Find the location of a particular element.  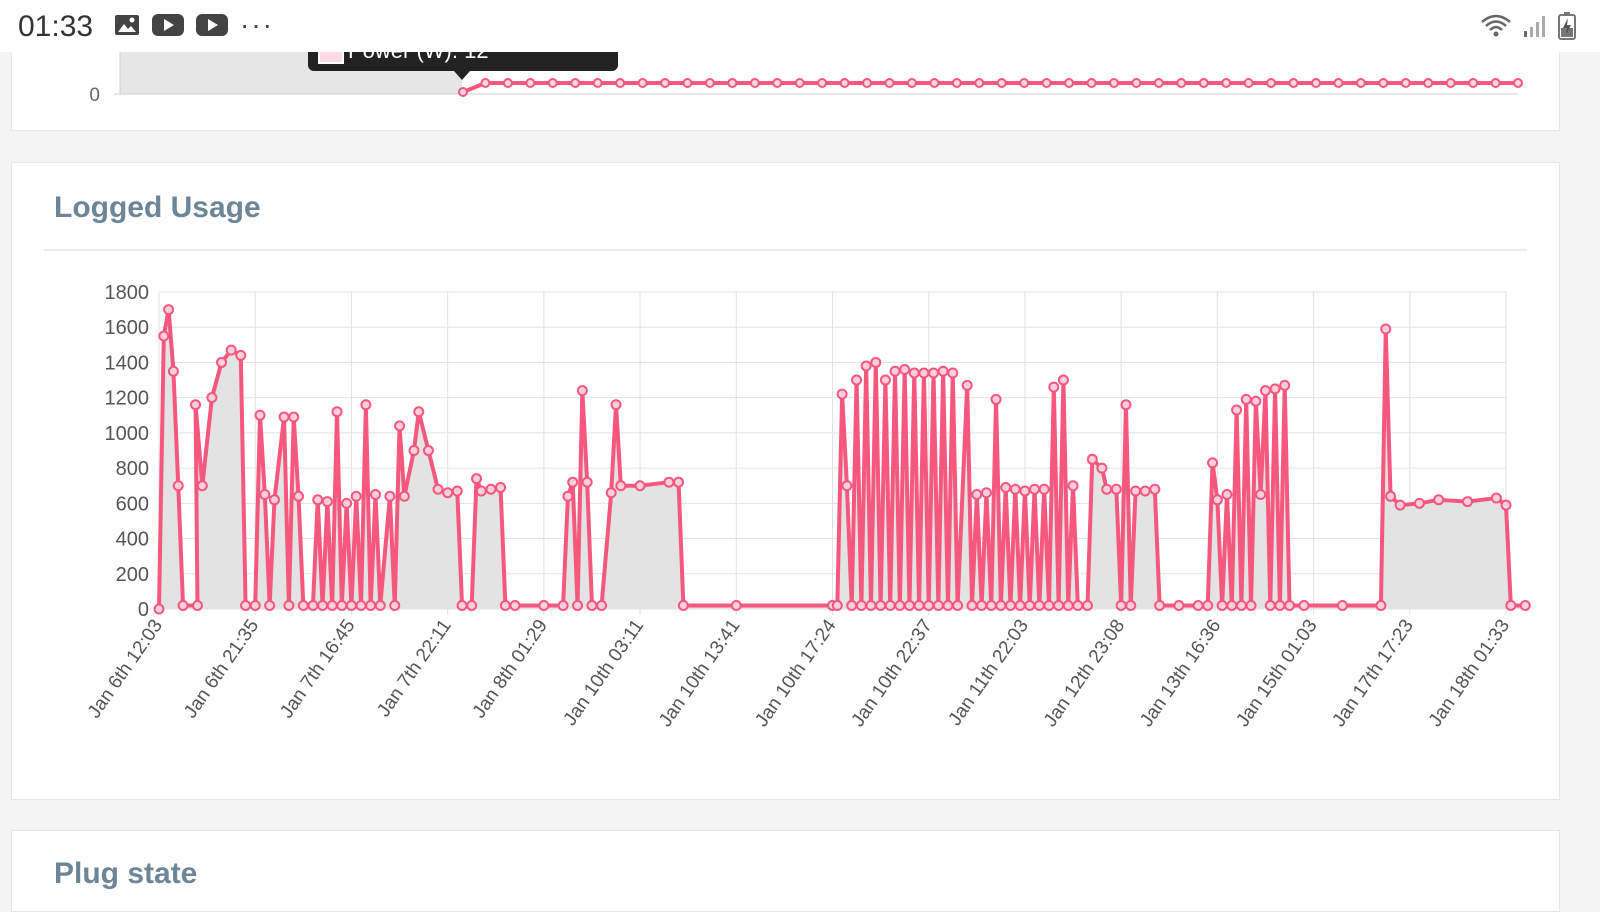

x-tick-label: Jan 8th 01:29 is located at coordinates (510, 669).